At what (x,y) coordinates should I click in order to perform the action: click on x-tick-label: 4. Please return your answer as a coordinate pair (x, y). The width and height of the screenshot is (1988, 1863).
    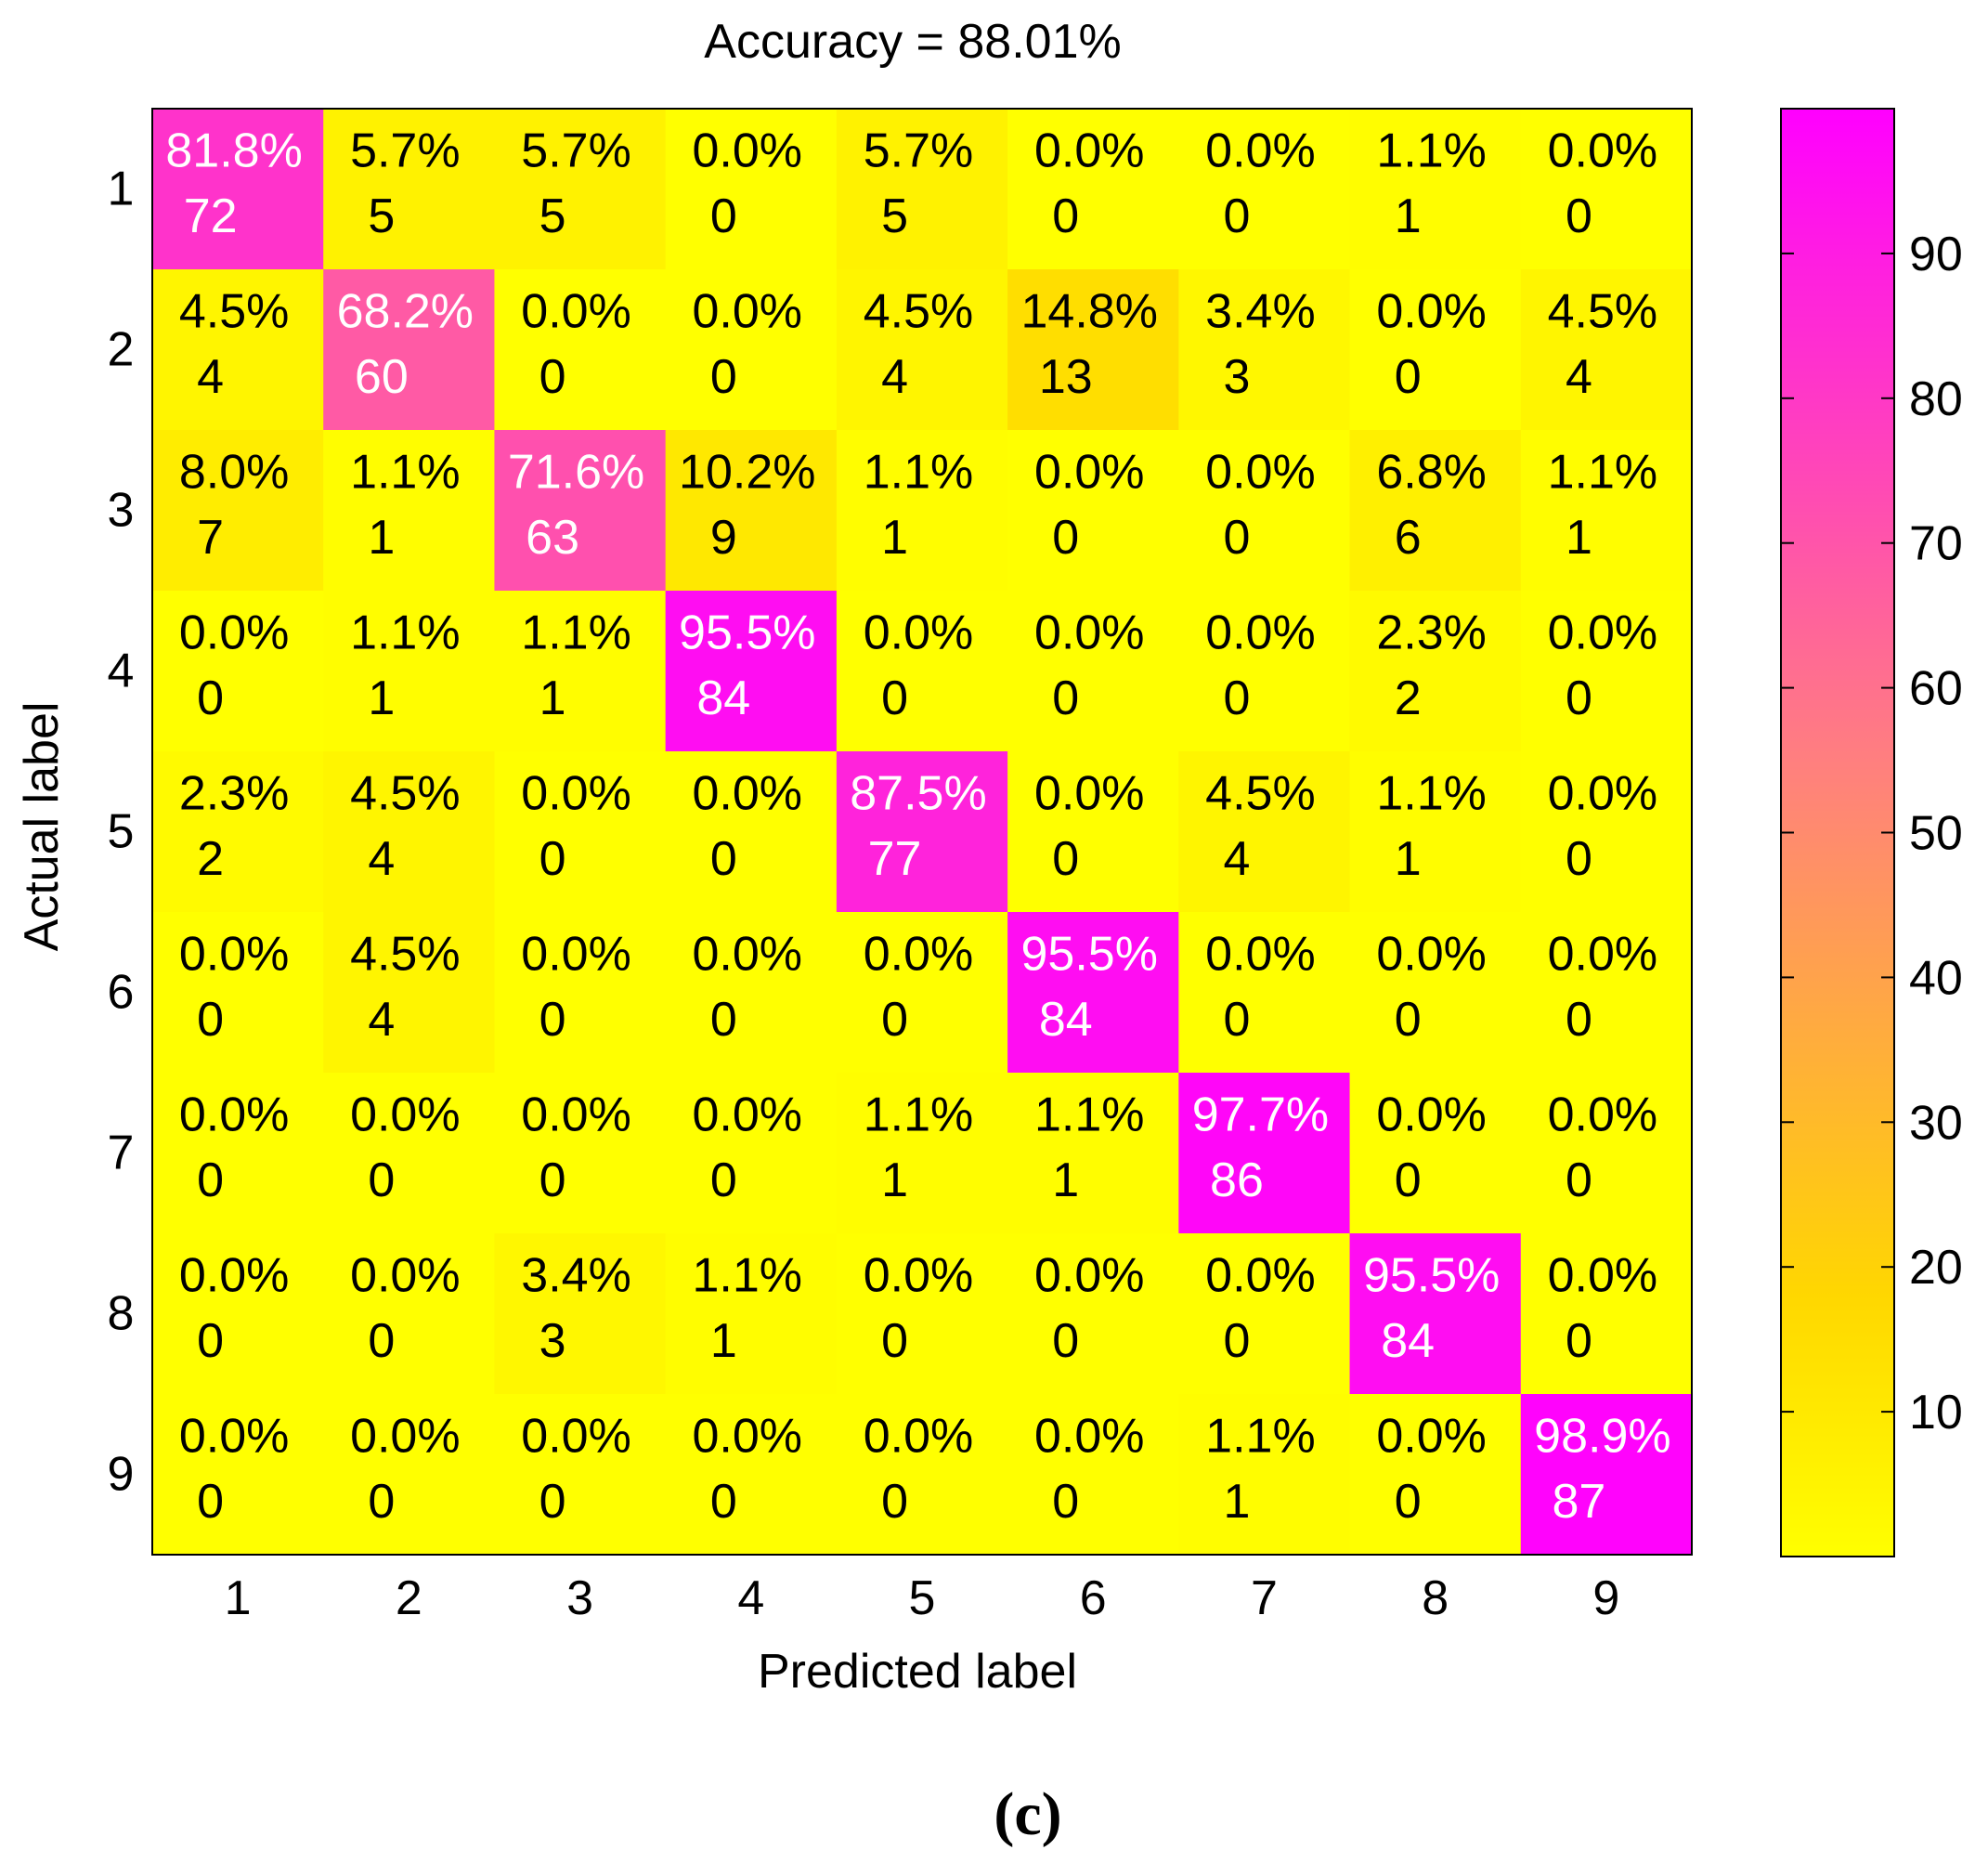
    Looking at the image, I should click on (750, 1598).